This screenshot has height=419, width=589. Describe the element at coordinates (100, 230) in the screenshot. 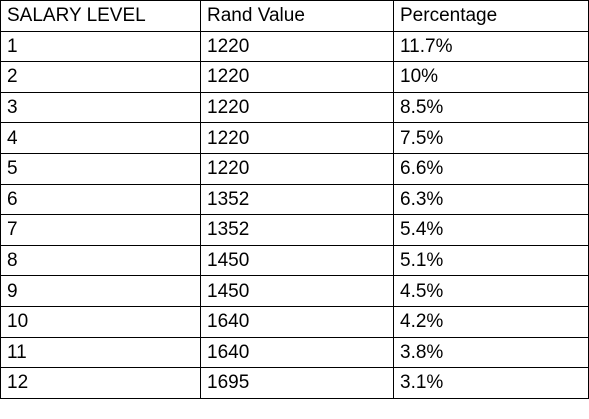

I see `cell-salary-level: 7` at that location.